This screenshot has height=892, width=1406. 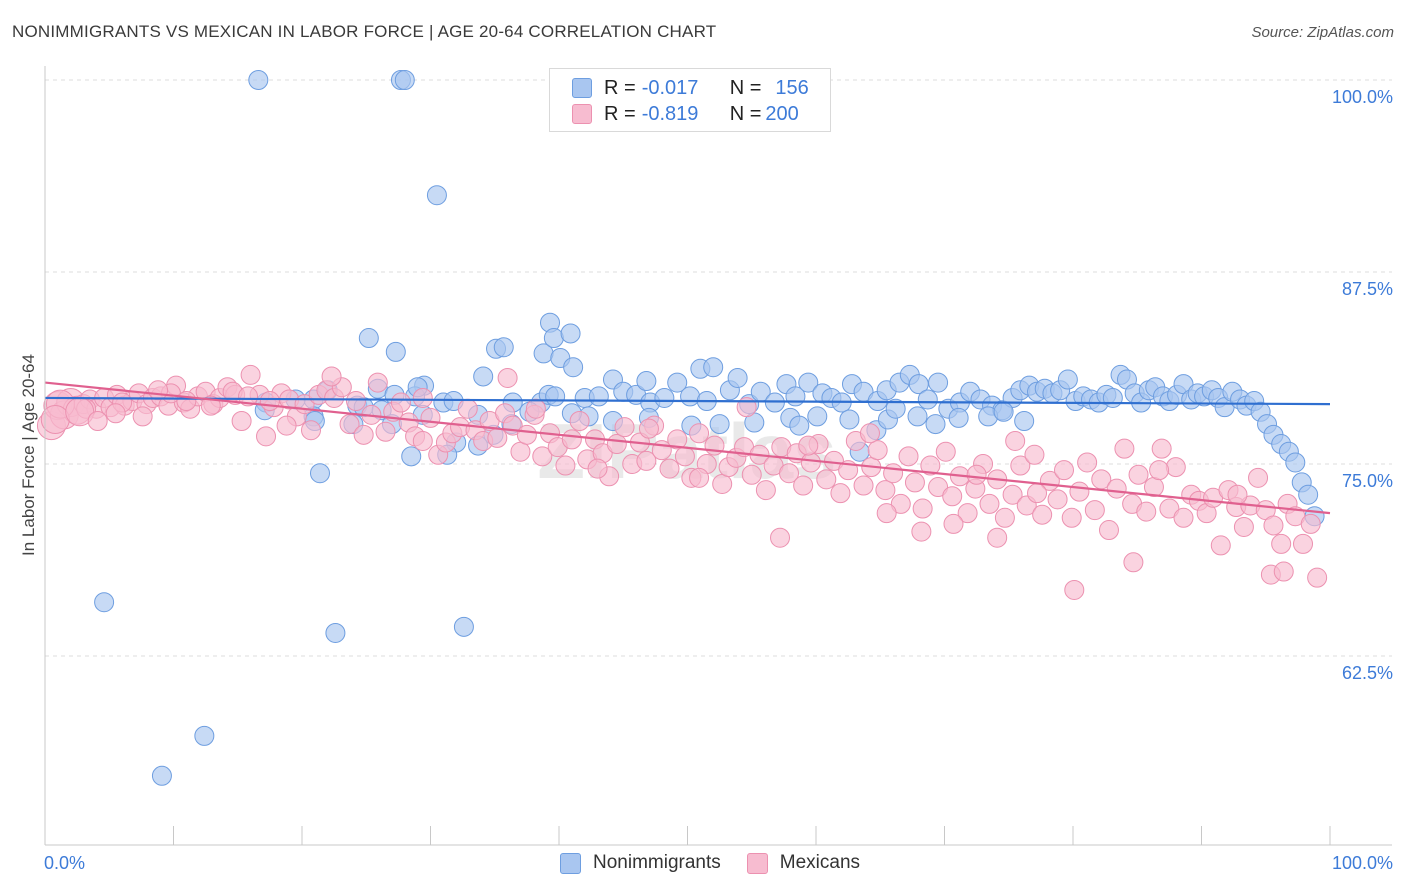 What do you see at coordinates (757, 863) in the screenshot?
I see `legend-swatch-pink` at bounding box center [757, 863].